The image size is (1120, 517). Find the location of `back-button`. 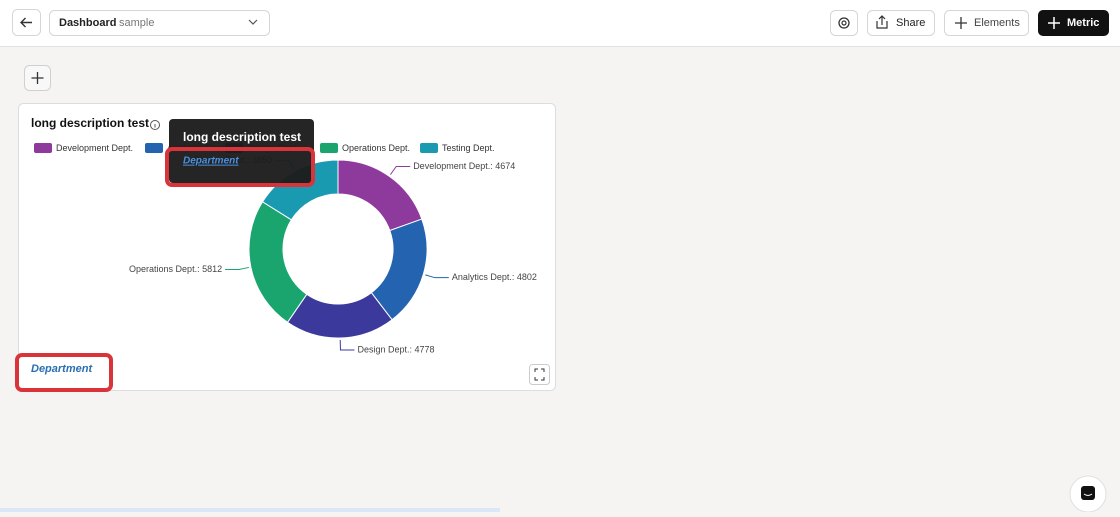

back-button is located at coordinates (26, 22).